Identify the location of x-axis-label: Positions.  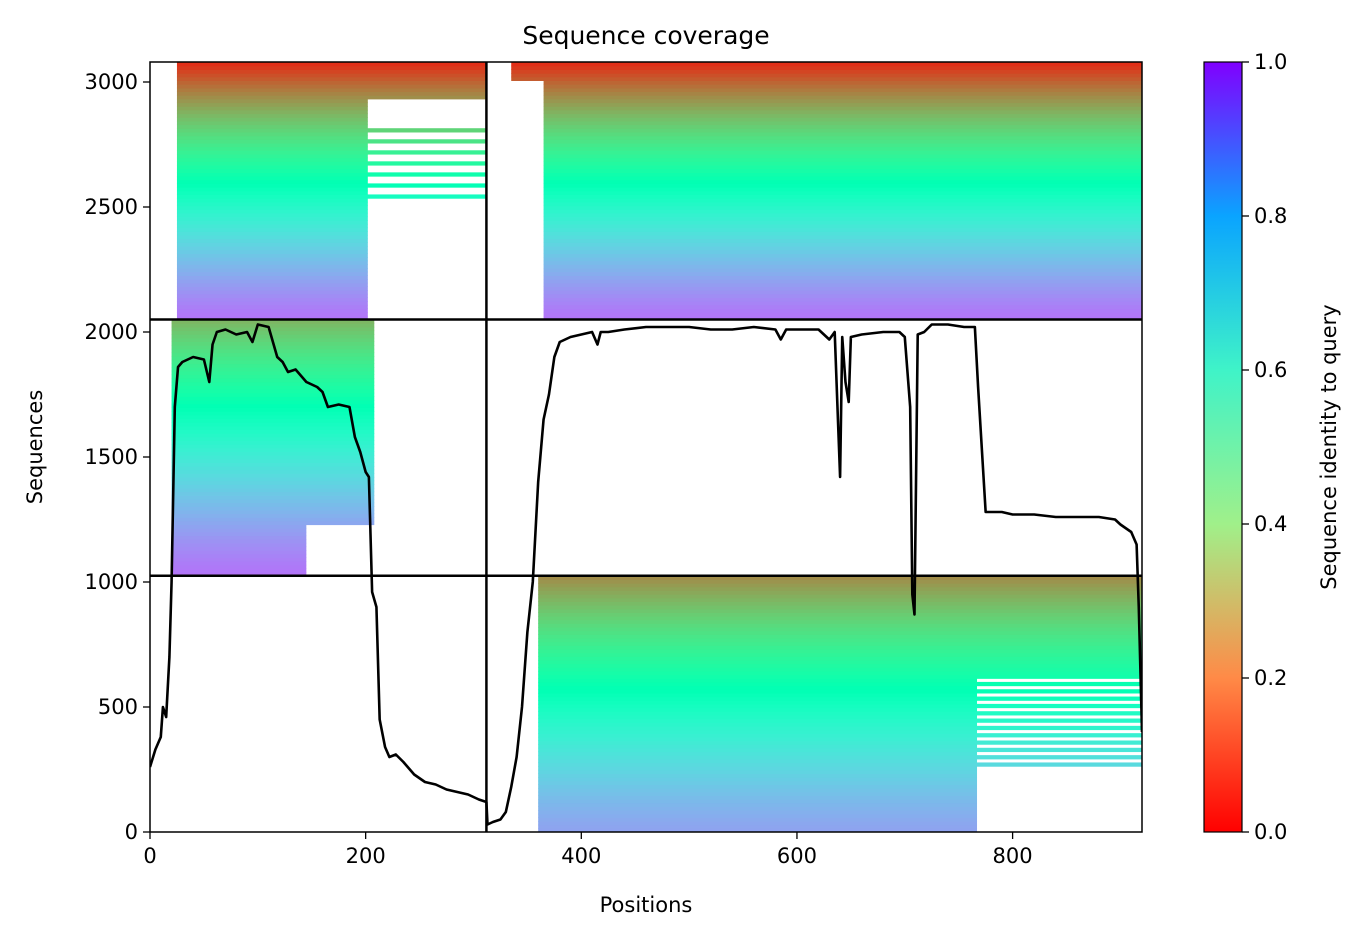
(646, 905).